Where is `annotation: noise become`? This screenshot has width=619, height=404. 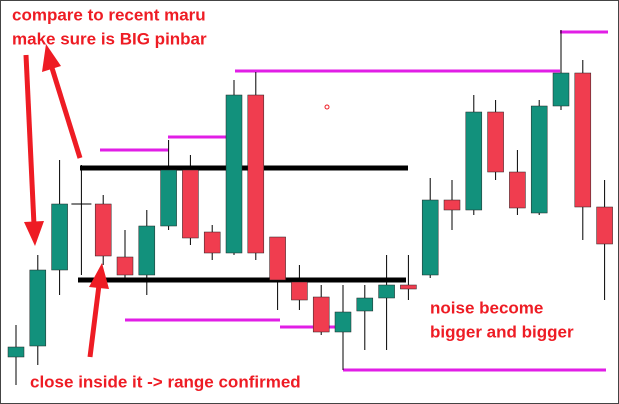
annotation: noise become is located at coordinates (486, 307).